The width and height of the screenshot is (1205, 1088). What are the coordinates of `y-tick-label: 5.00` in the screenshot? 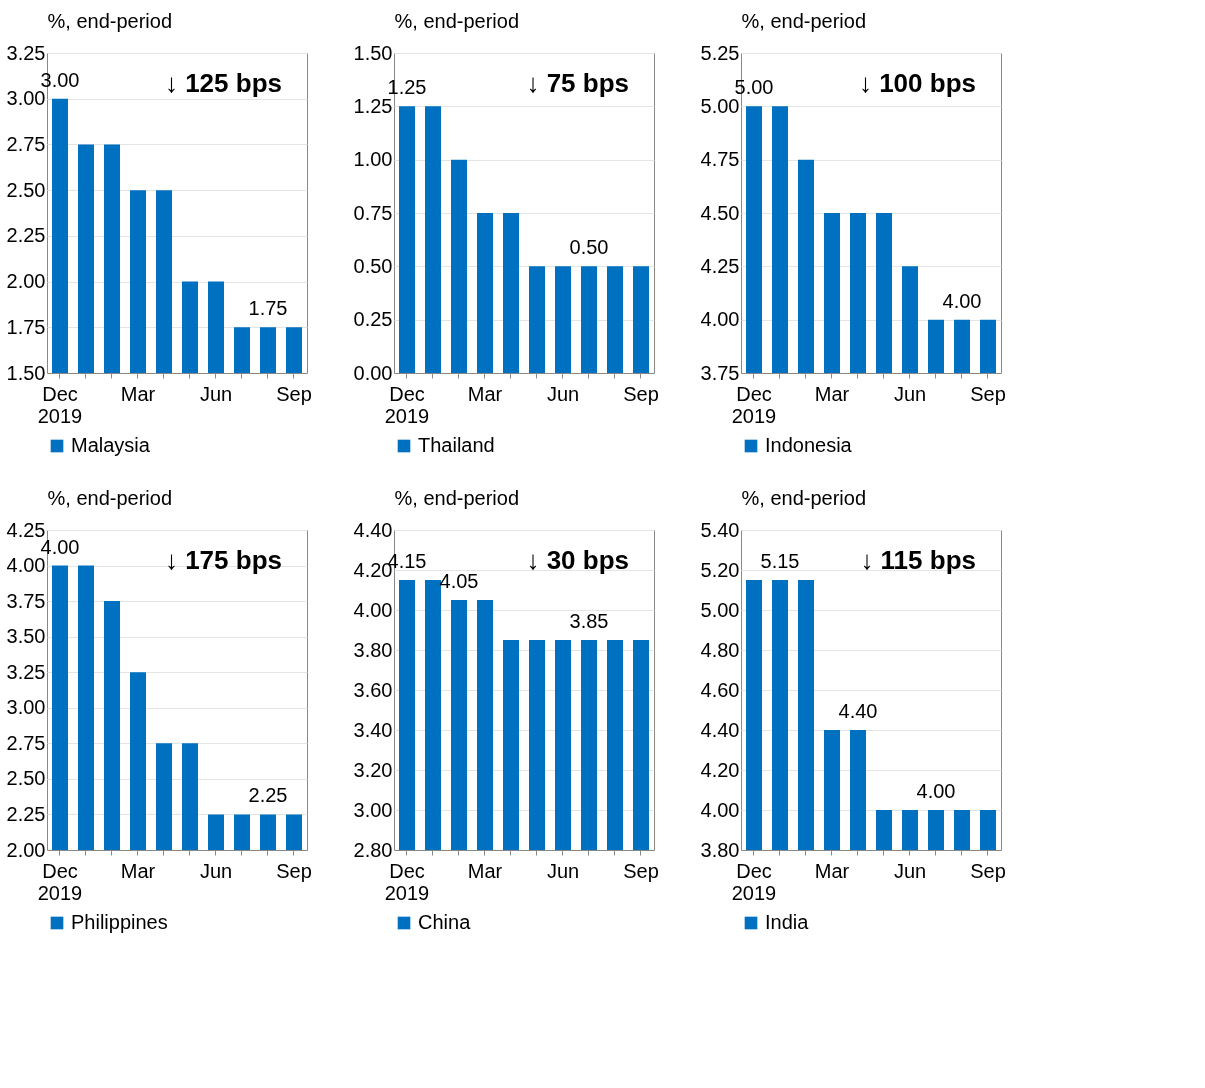 It's located at (720, 609).